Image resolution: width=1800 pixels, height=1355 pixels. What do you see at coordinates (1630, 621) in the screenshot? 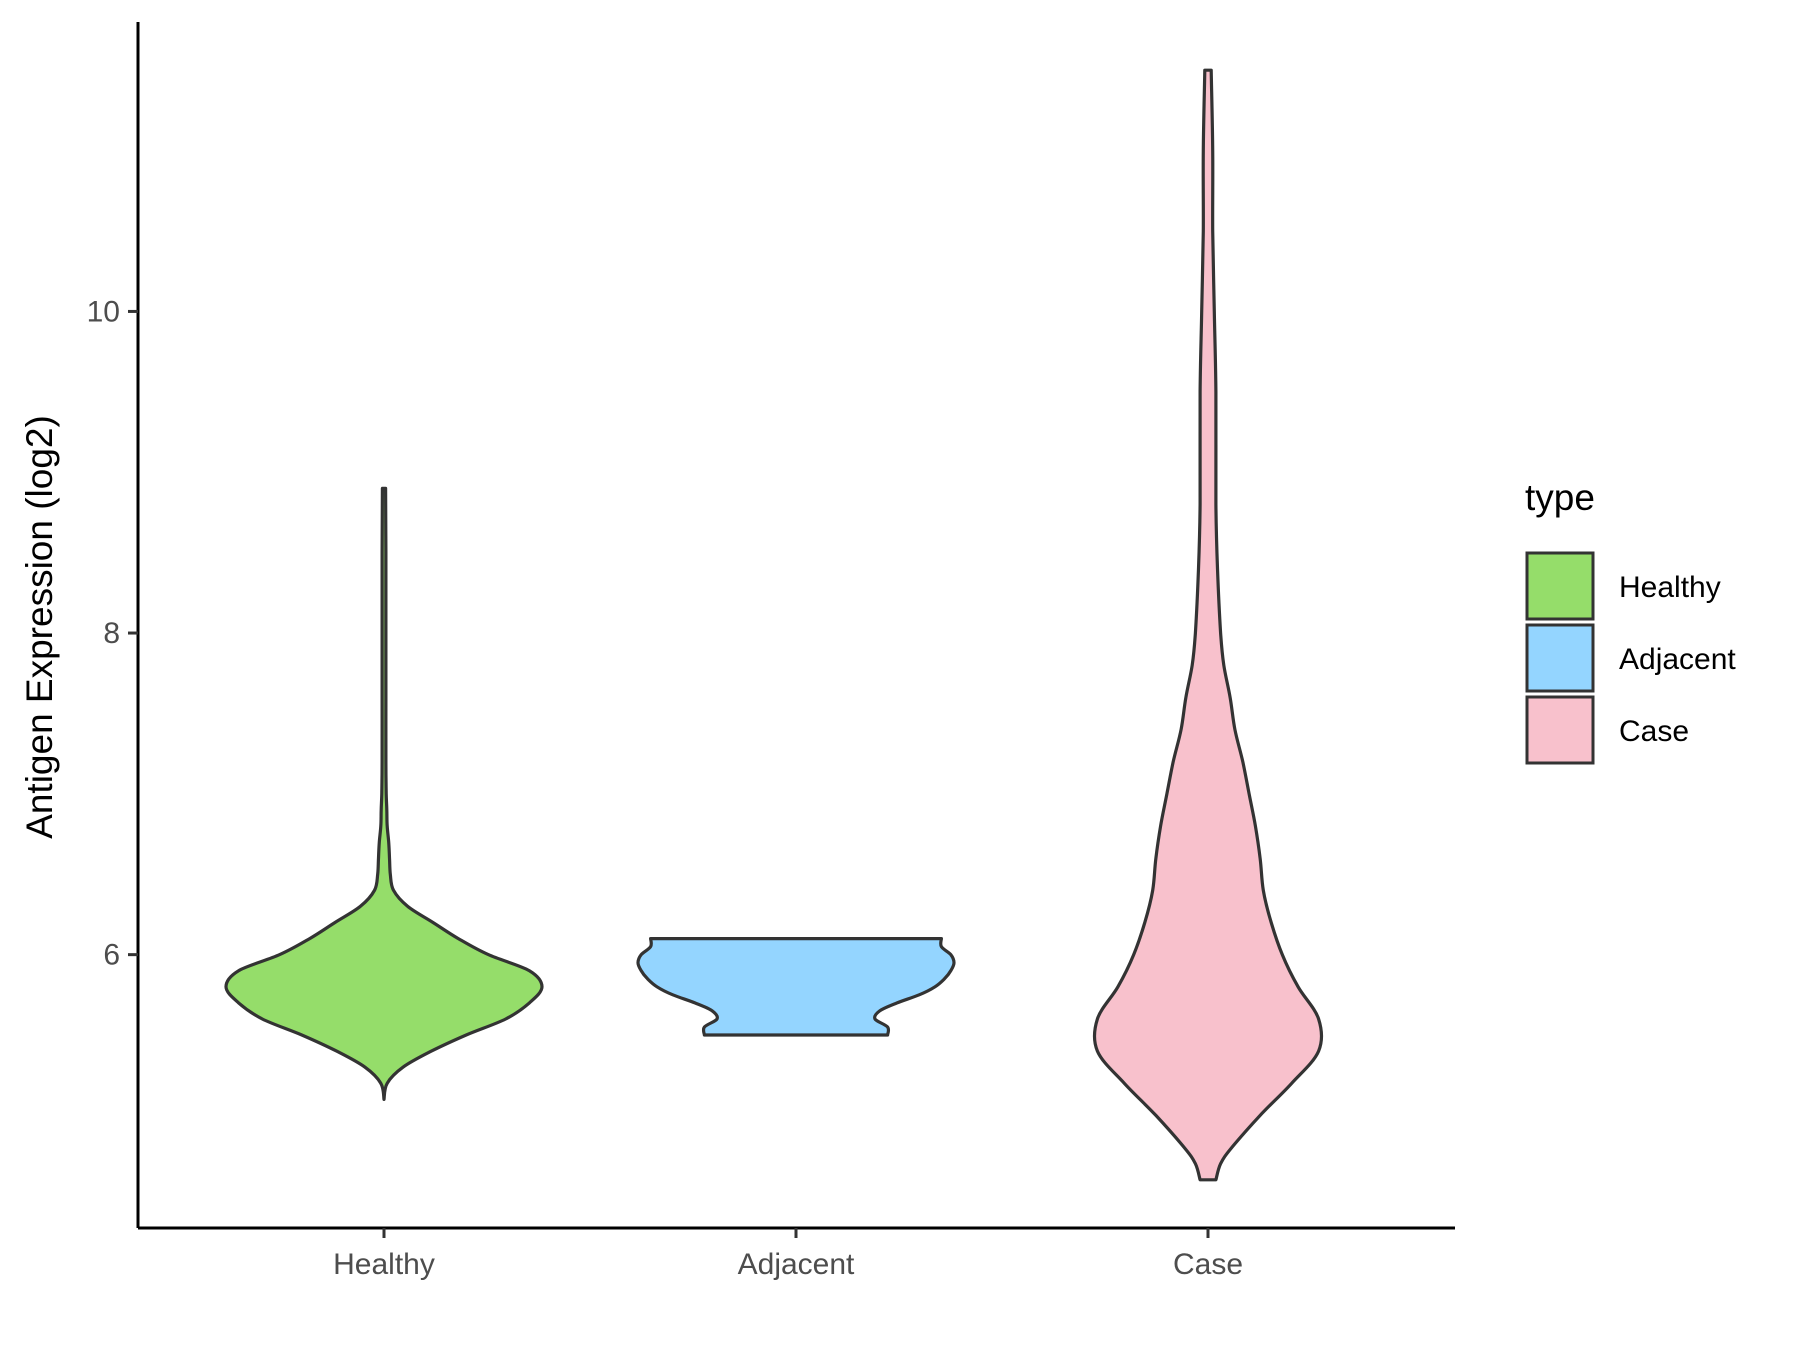
I see `legend: type Healthy Adjacent Case` at bounding box center [1630, 621].